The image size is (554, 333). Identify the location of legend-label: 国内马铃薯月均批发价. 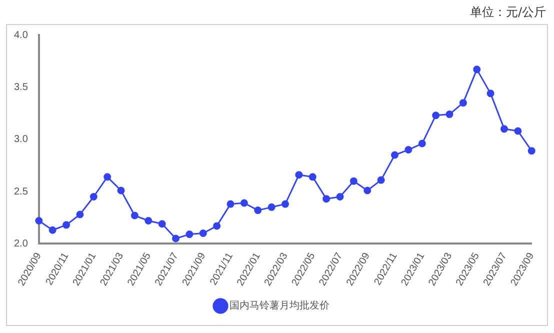
(280, 306).